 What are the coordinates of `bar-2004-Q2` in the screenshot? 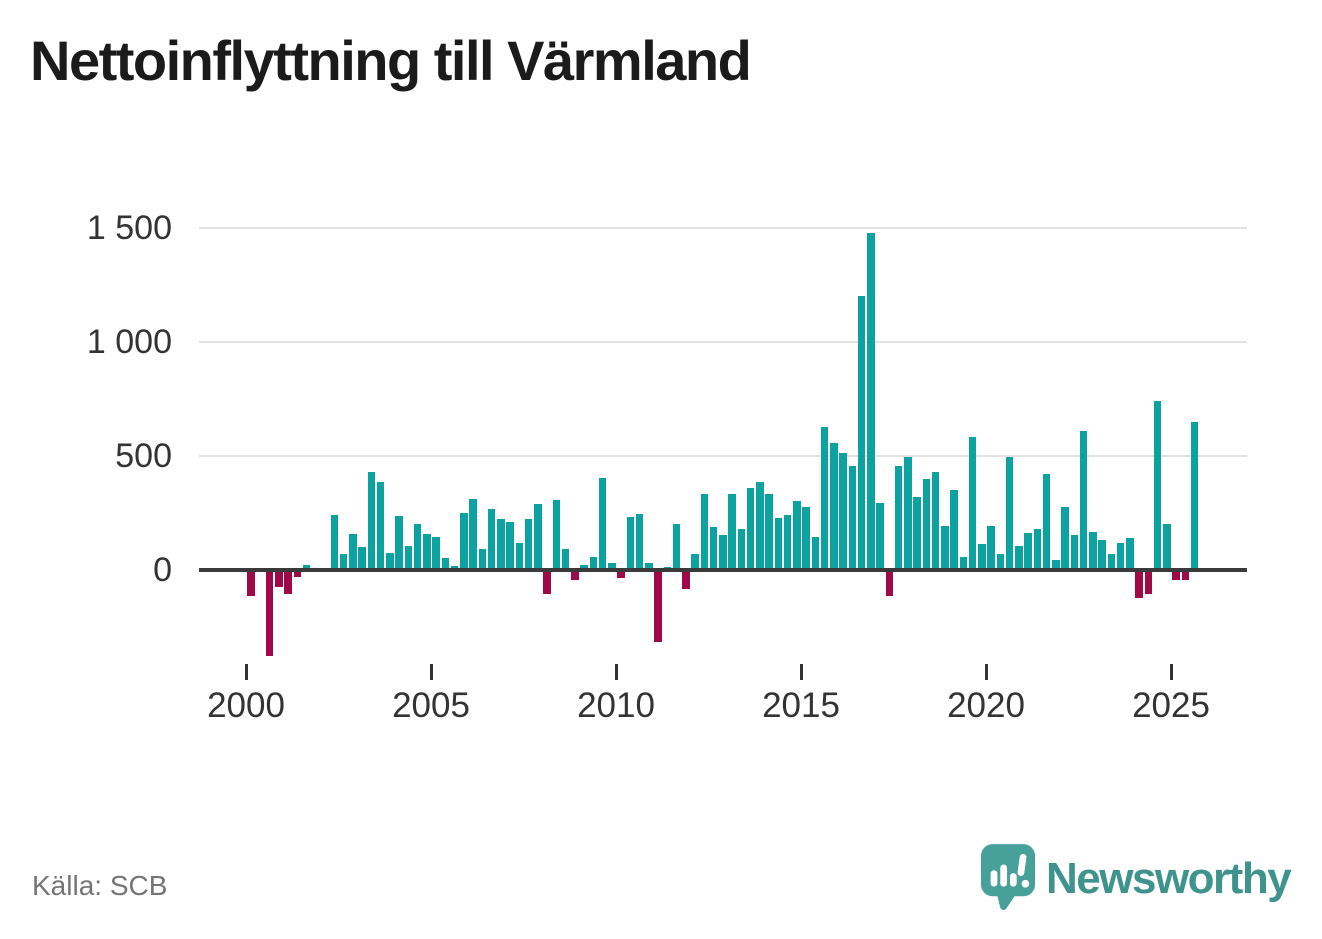 It's located at (408, 558).